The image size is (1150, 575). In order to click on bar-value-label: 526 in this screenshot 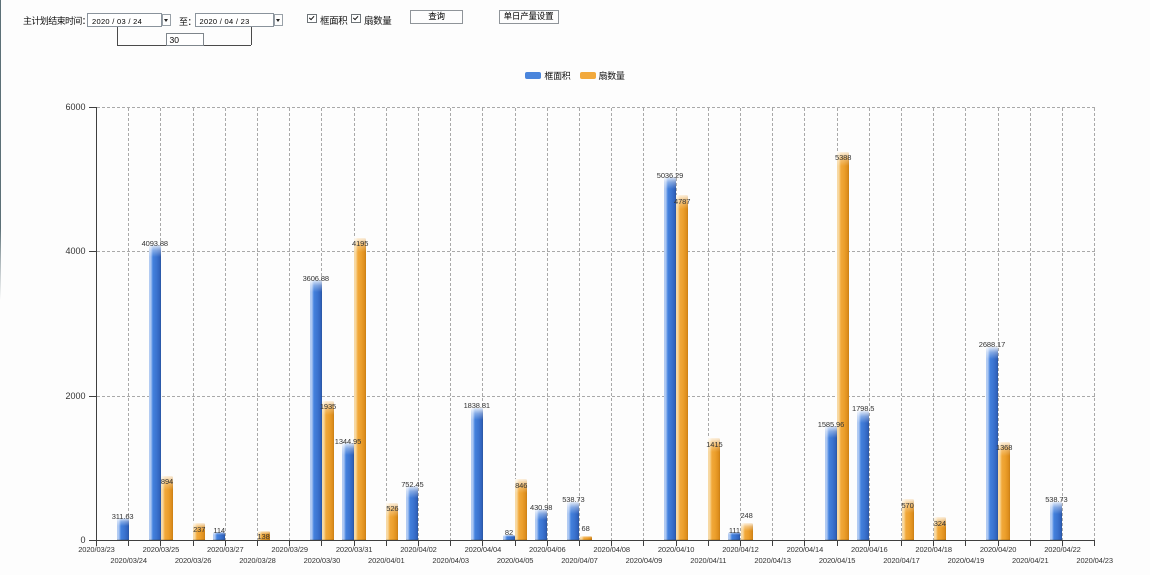, I will do `click(392, 509)`.